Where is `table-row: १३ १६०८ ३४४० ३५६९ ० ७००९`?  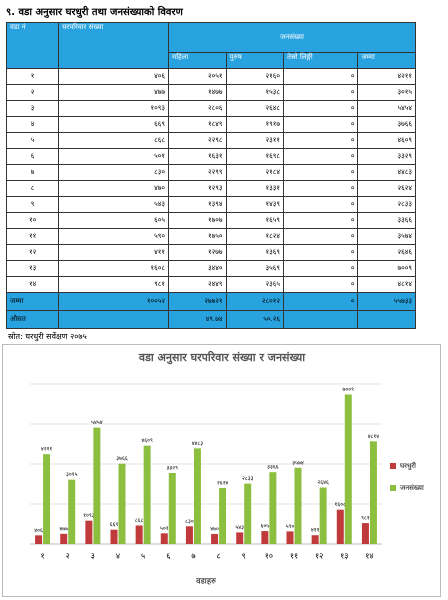 table-row: १३ १६०८ ३४४० ३५६९ ० ७००९ is located at coordinates (210, 268).